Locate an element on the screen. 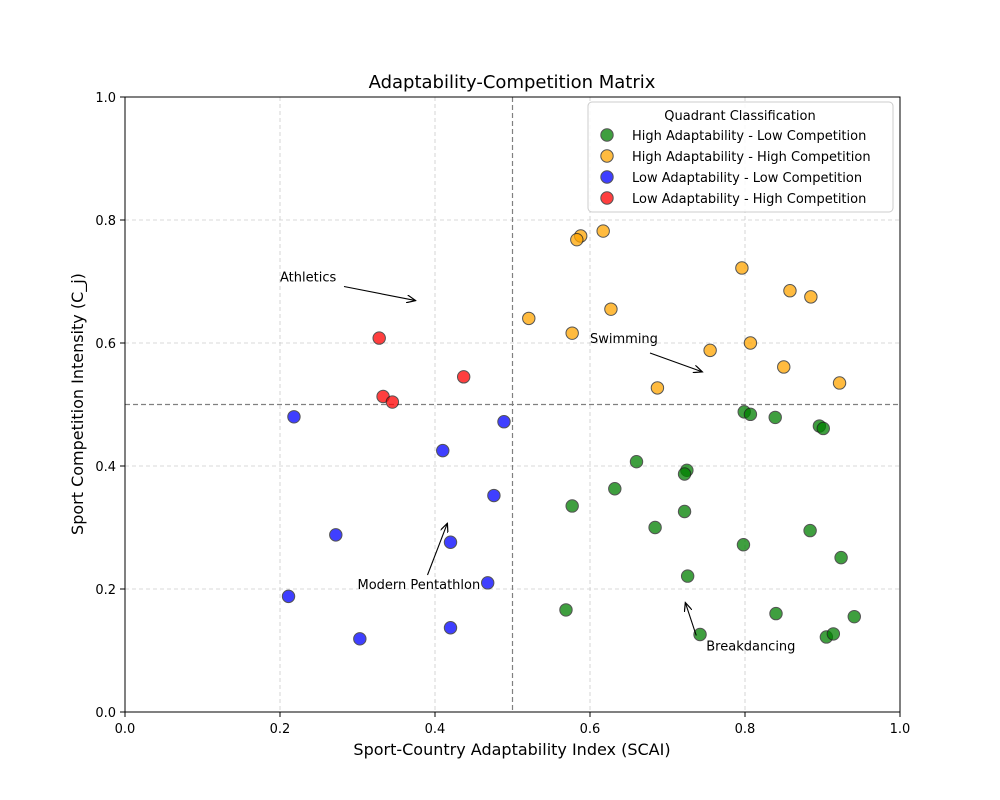 Image resolution: width=1000 pixels, height=800 pixels. legend-entry-label: Low Adaptability - High Competition is located at coordinates (749, 199).